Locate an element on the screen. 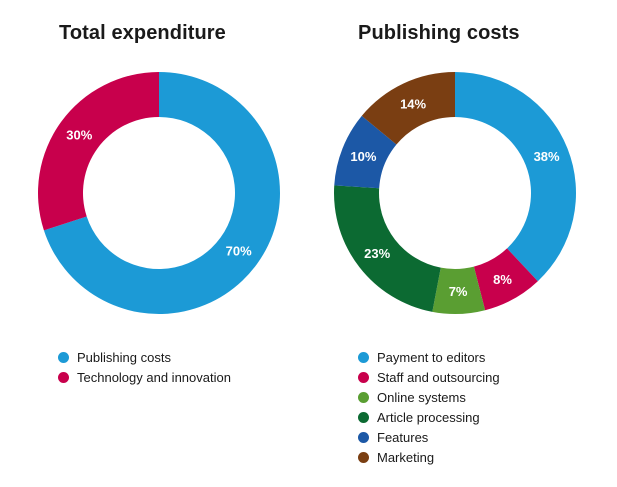 The height and width of the screenshot is (487, 617). donut-slice-online-systems is located at coordinates (459, 290).